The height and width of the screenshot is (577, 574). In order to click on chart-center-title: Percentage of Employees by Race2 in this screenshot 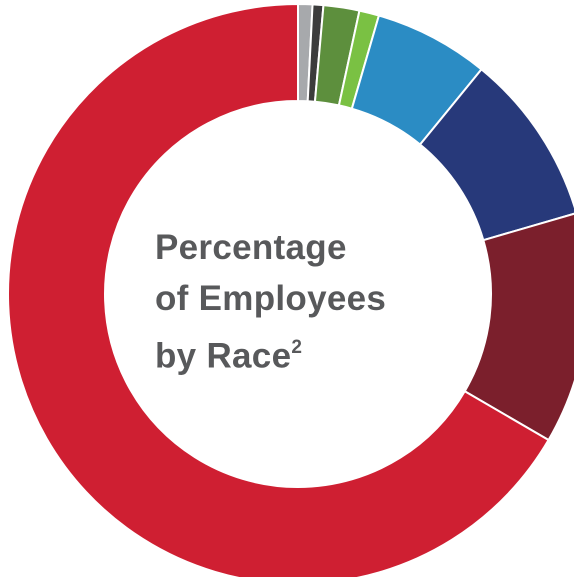, I will do `click(290, 302)`.